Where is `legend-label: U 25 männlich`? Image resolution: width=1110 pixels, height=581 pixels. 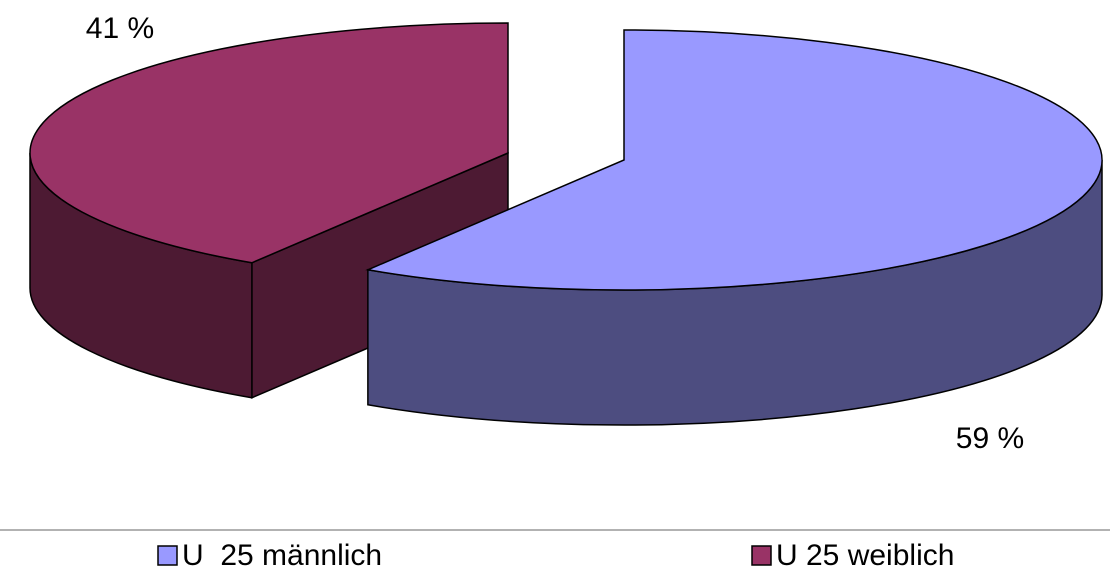
legend-label: U 25 männlich is located at coordinates (282, 555).